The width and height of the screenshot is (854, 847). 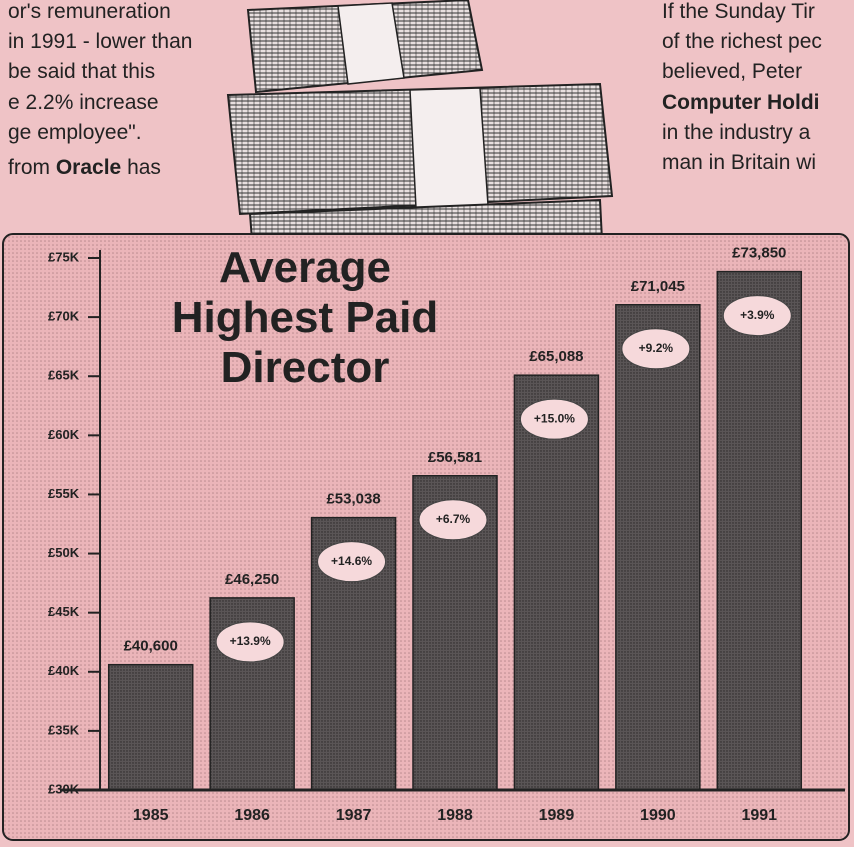 I want to click on change-label: +15.0%, so click(x=554, y=418).